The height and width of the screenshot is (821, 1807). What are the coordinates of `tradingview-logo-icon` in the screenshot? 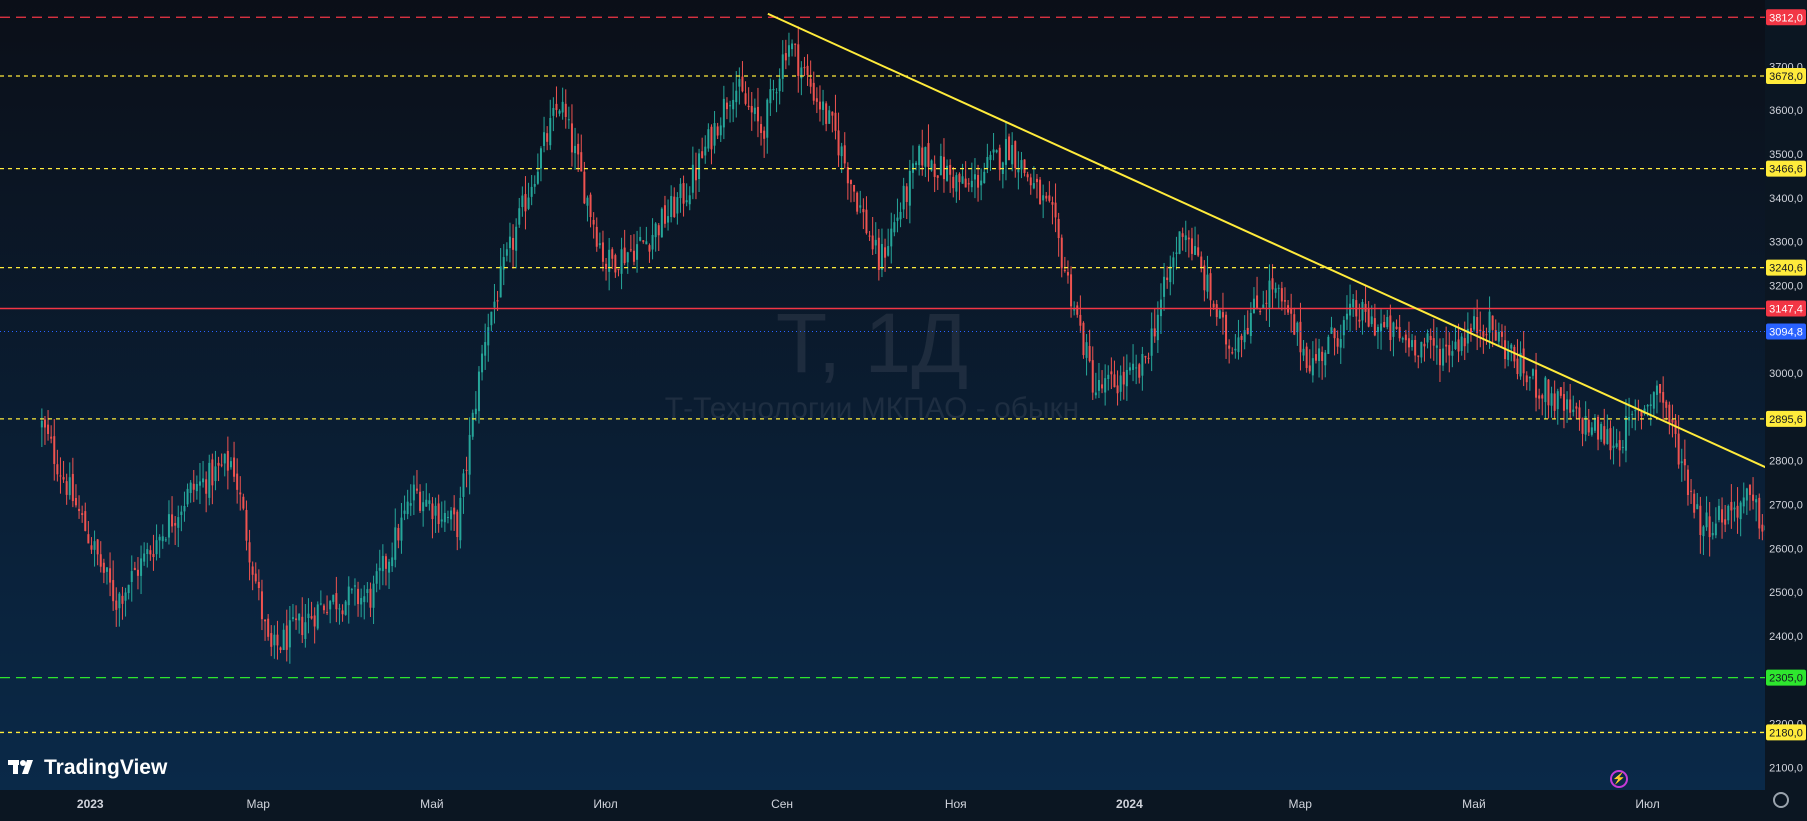 It's located at (20, 767).